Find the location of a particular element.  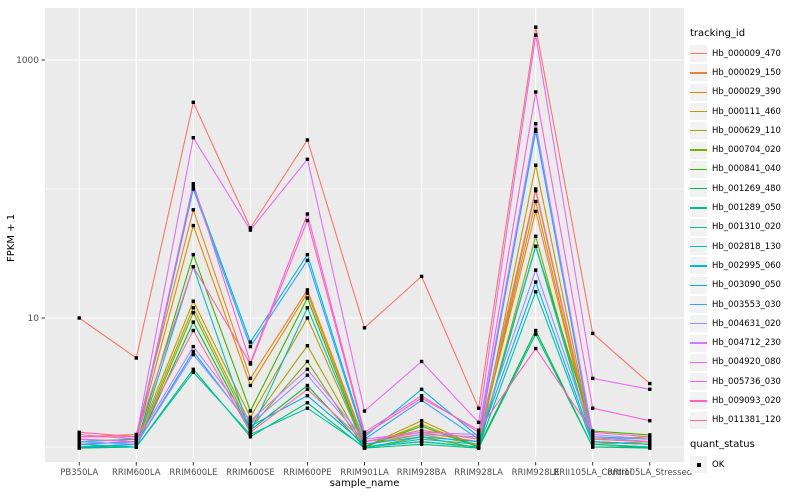

legend-item: Hb_005736_030 is located at coordinates (744, 381).